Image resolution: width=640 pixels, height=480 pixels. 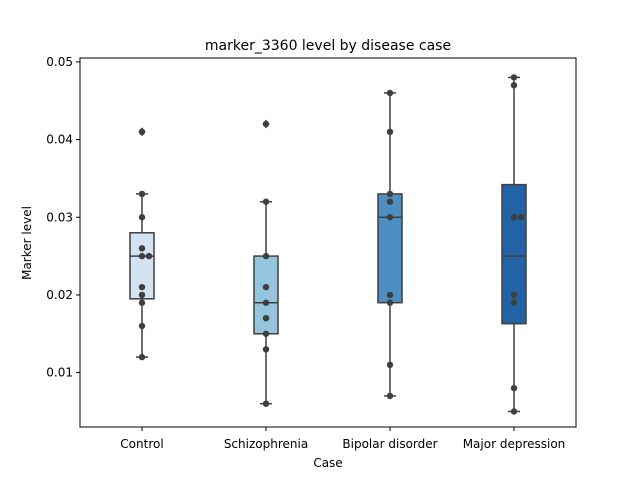 What do you see at coordinates (59, 140) in the screenshot?
I see `y-tick-label: 0.04` at bounding box center [59, 140].